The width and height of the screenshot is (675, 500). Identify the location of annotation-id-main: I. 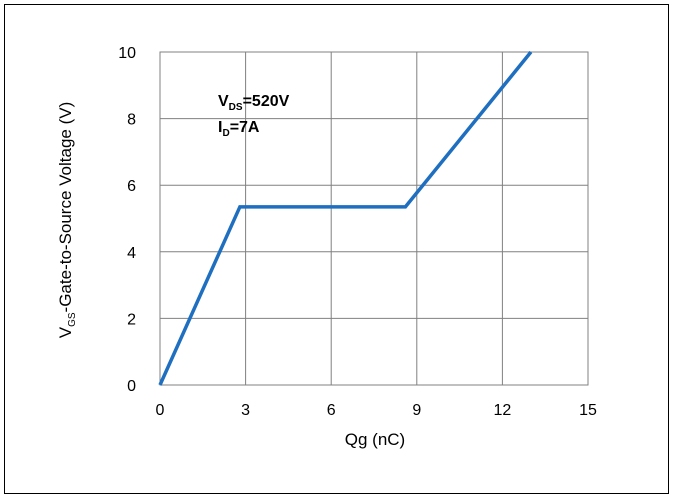
(220, 127).